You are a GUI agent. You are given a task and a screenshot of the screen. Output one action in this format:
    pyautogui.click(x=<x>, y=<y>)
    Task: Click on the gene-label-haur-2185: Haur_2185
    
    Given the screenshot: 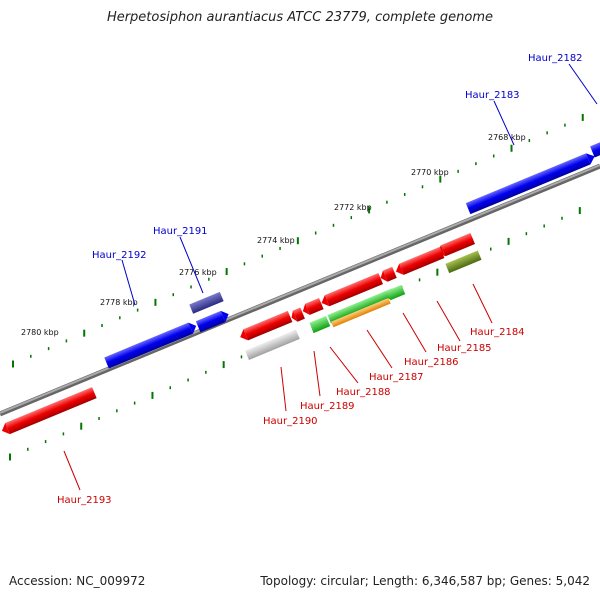 What is the action you would take?
    pyautogui.click(x=464, y=348)
    